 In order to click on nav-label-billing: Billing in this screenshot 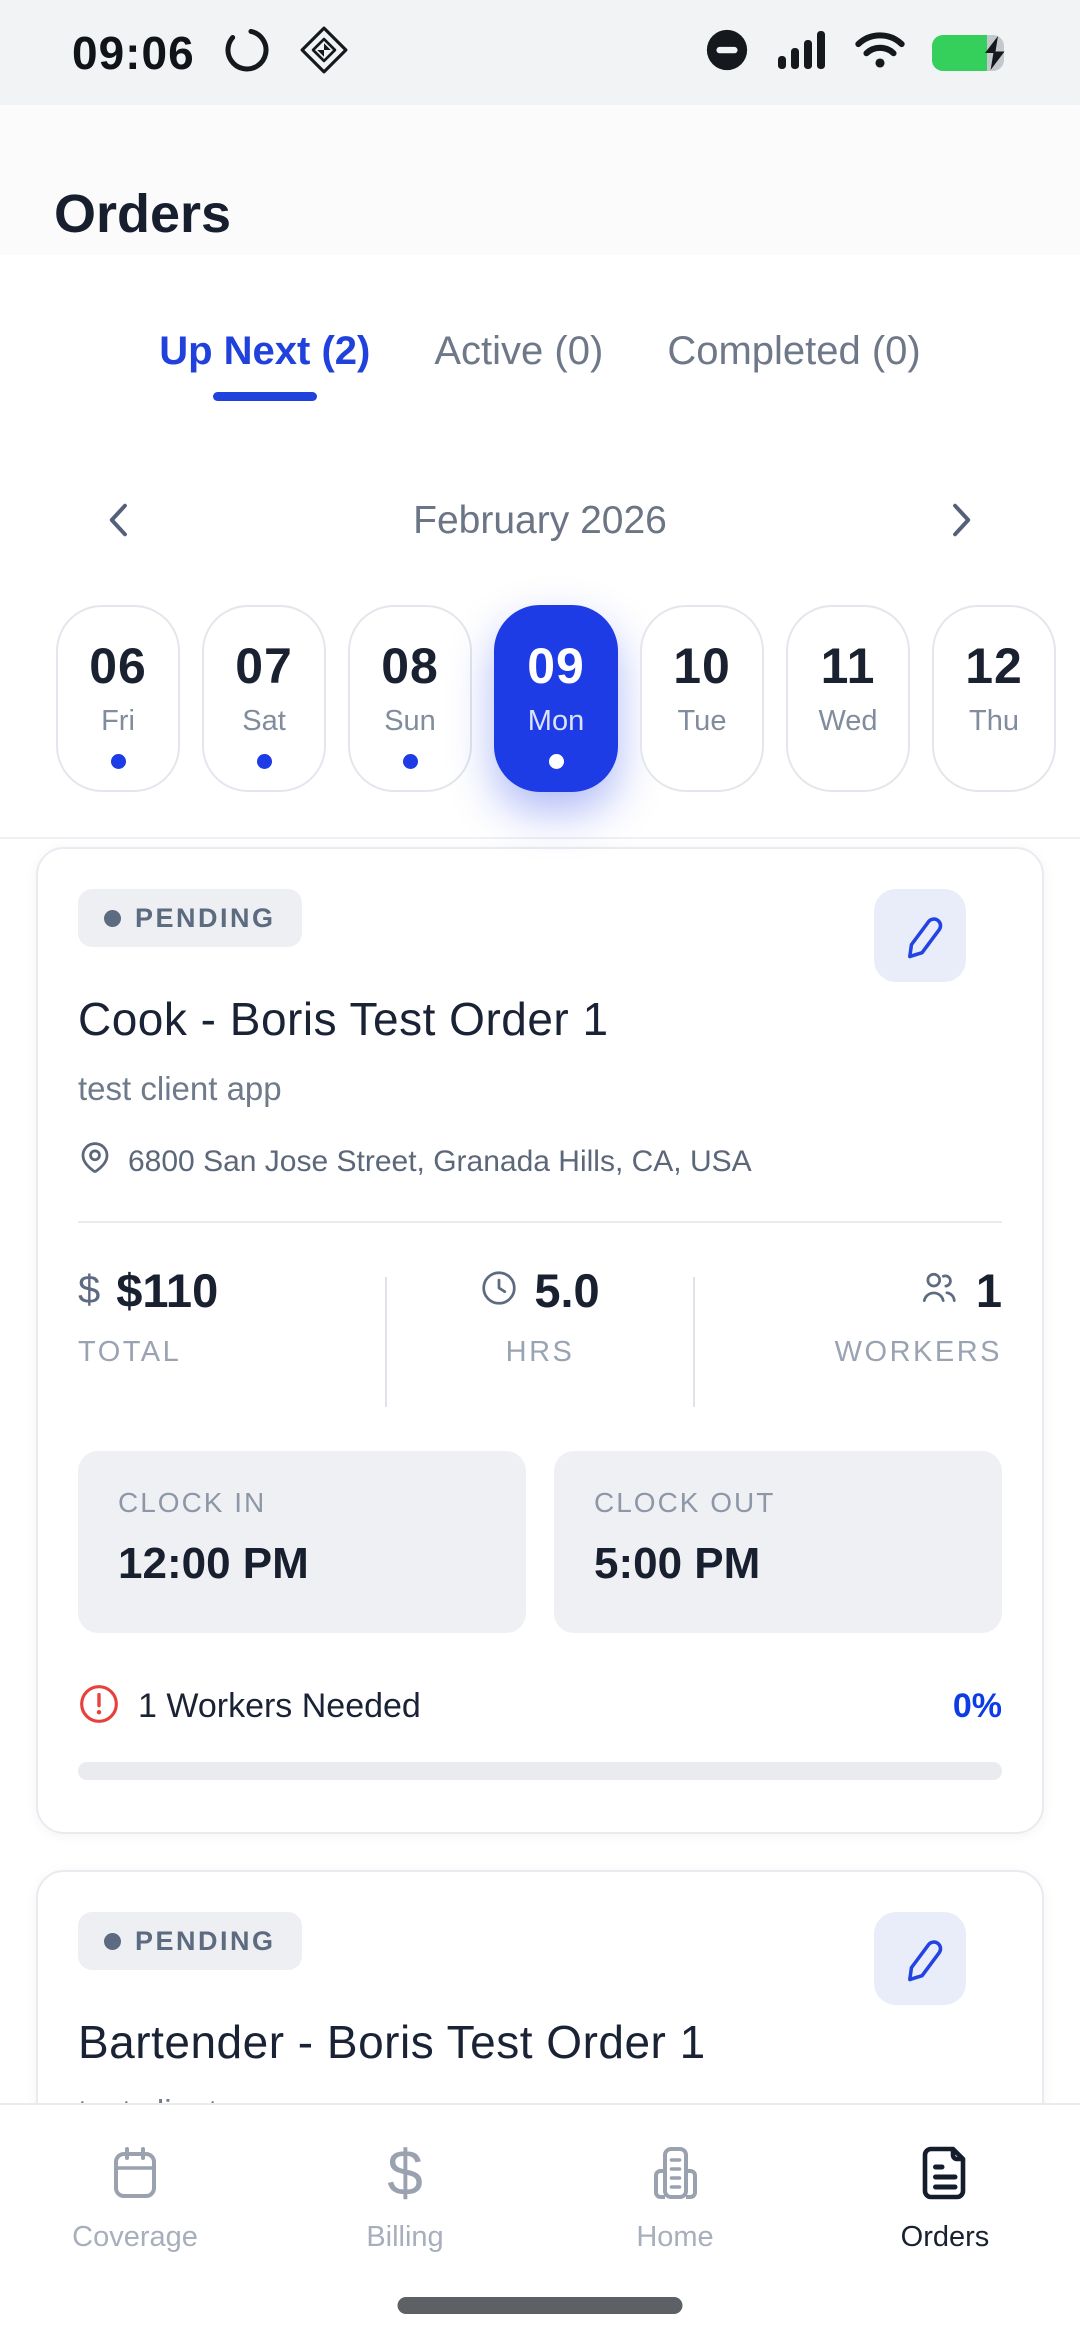, I will do `click(405, 2237)`.